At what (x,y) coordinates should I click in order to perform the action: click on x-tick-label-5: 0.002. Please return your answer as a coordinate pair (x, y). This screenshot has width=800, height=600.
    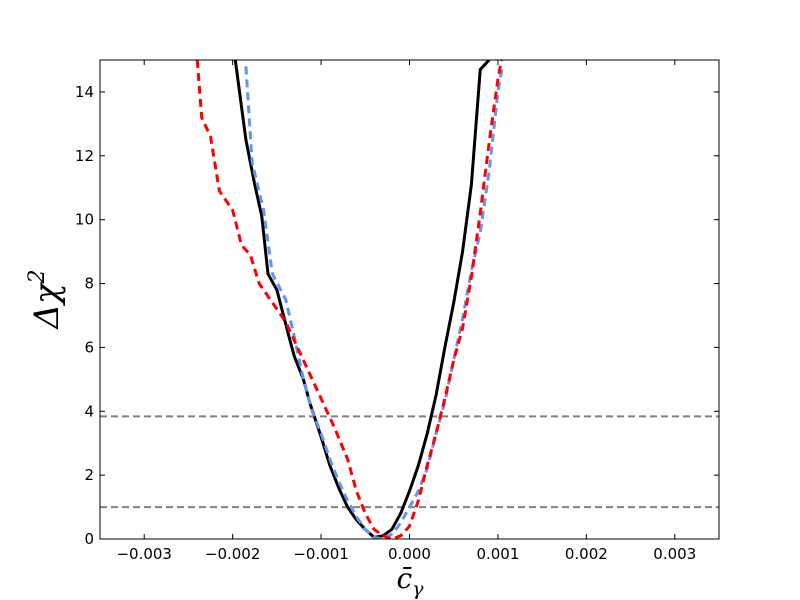
    Looking at the image, I should click on (586, 554).